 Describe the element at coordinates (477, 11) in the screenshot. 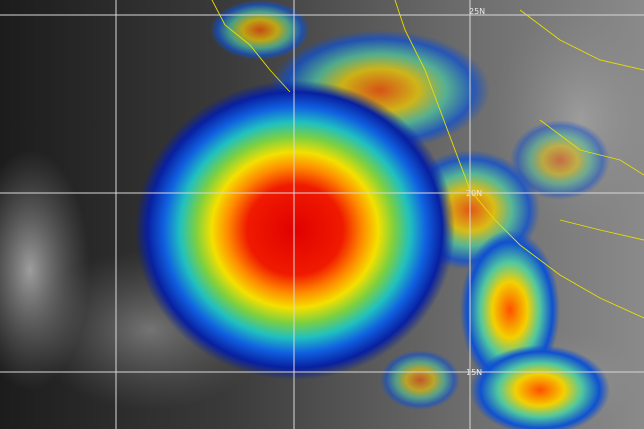

I see `latitude-label: 25N` at that location.